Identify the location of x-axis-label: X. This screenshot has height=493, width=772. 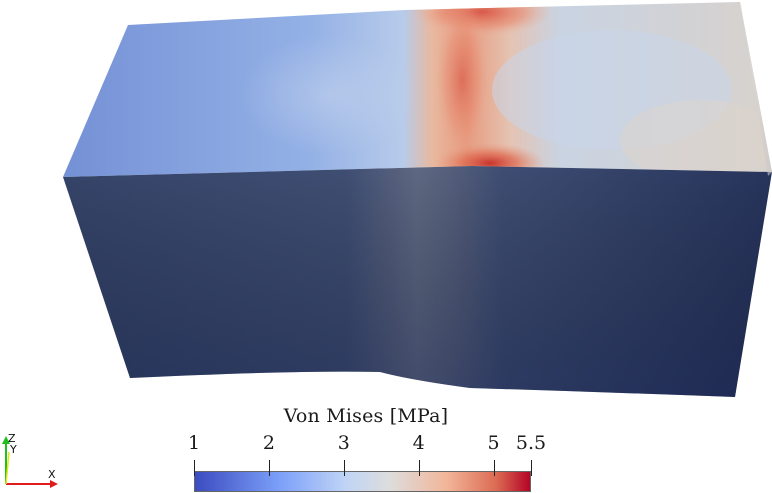
(52, 474).